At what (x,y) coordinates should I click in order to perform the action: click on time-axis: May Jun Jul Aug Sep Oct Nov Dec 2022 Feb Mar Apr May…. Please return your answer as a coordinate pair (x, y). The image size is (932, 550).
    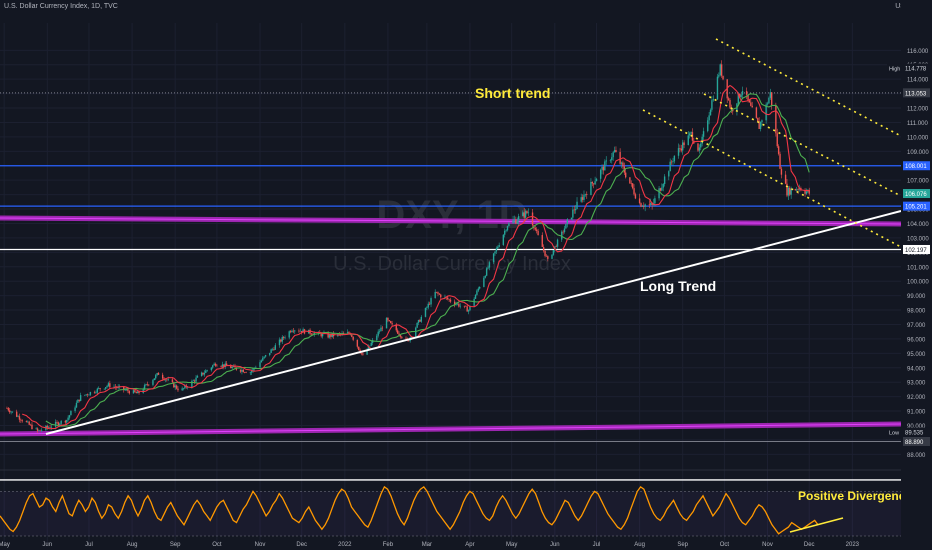
    Looking at the image, I should click on (430, 545).